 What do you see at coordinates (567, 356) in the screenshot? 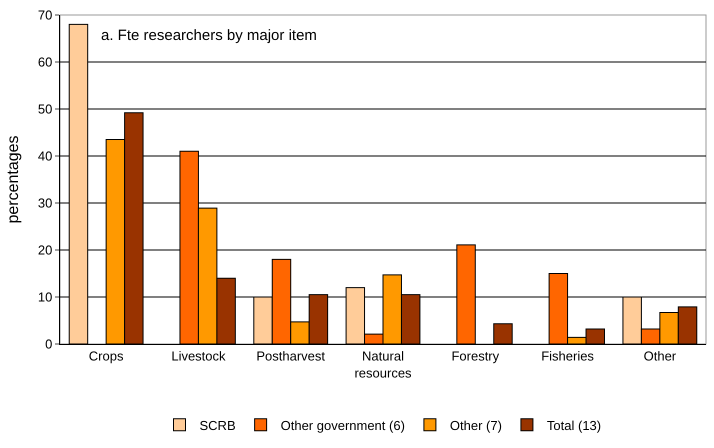
I see `x-tick-label: Fisheries` at bounding box center [567, 356].